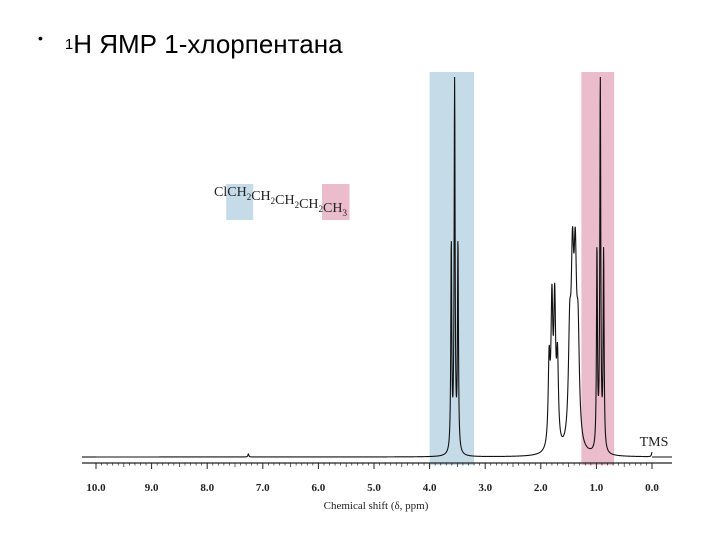 This screenshot has width=720, height=540. I want to click on slide-title: • 1H ЯМР 1-хлорпентана, so click(190, 44).